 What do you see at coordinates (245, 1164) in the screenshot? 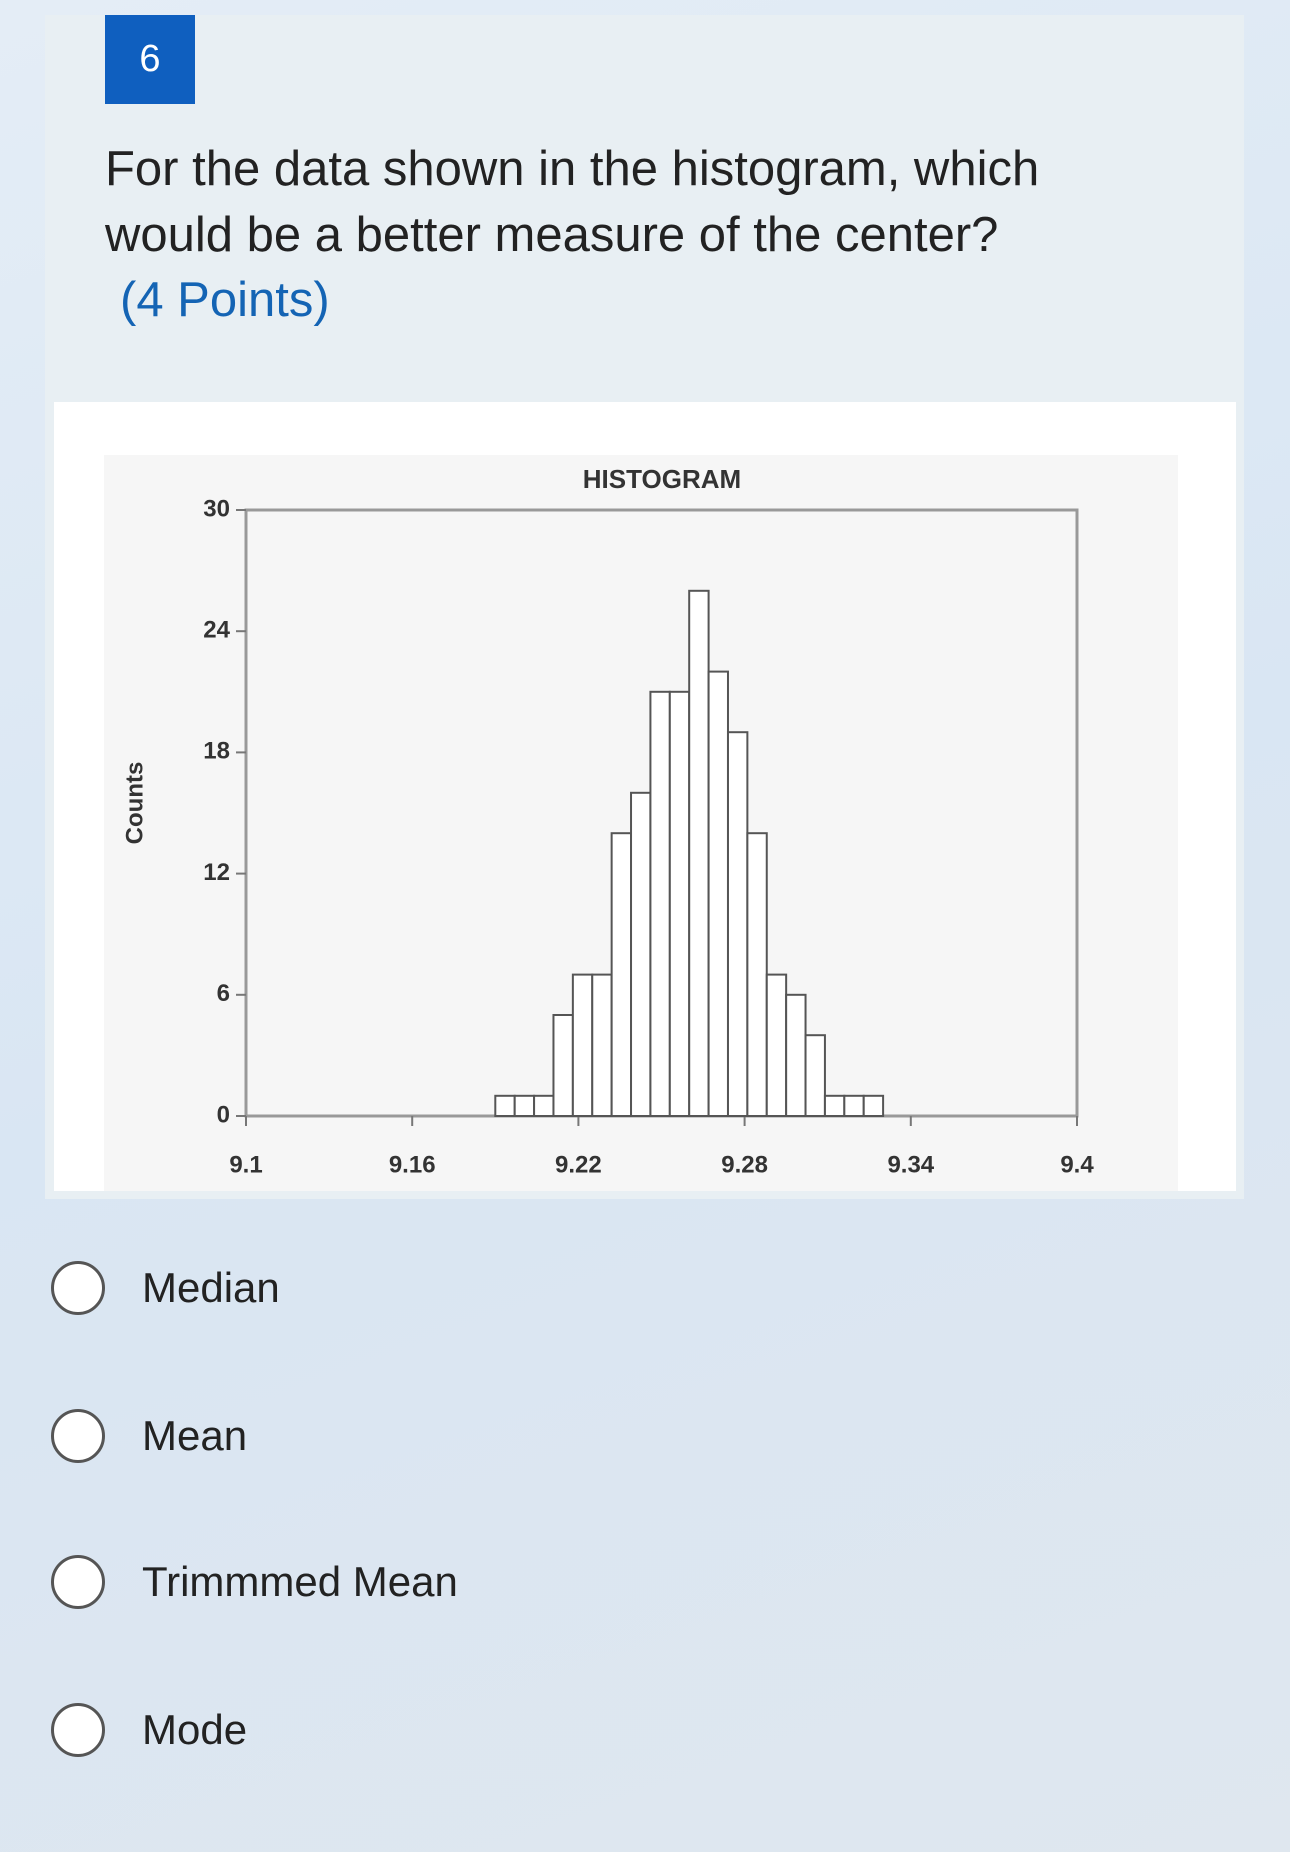
I see `x-tick-label: 9.1` at bounding box center [245, 1164].